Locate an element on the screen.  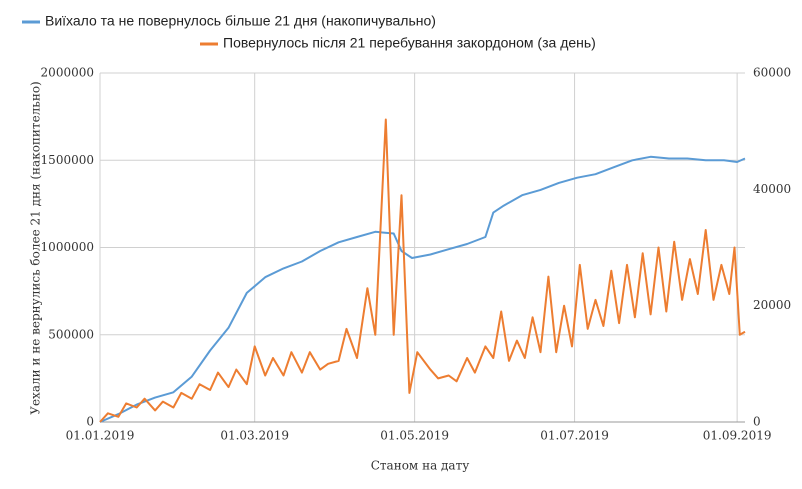
y-tick-label: 1500000 is located at coordinates (67, 160).